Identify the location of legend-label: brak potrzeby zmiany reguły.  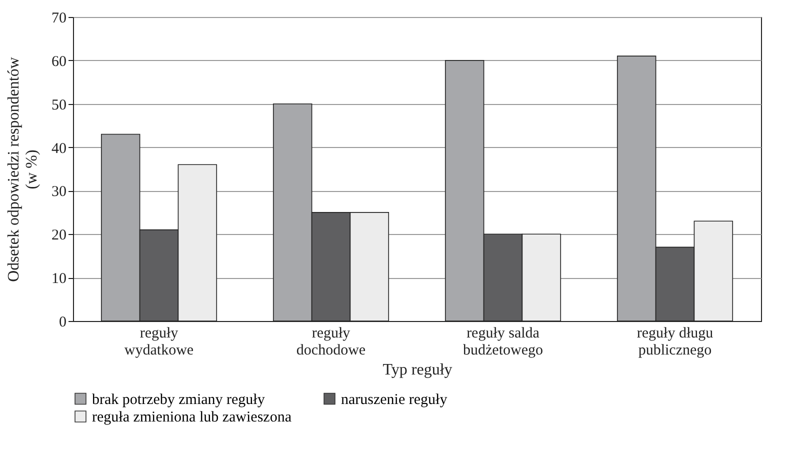
(179, 400).